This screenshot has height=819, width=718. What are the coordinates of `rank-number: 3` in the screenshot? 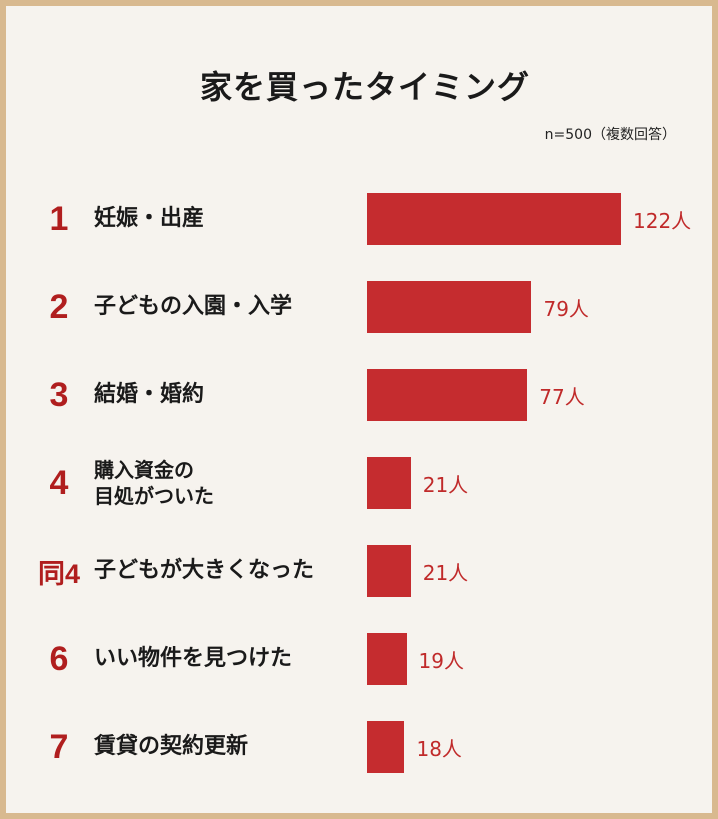 It's located at (59, 394).